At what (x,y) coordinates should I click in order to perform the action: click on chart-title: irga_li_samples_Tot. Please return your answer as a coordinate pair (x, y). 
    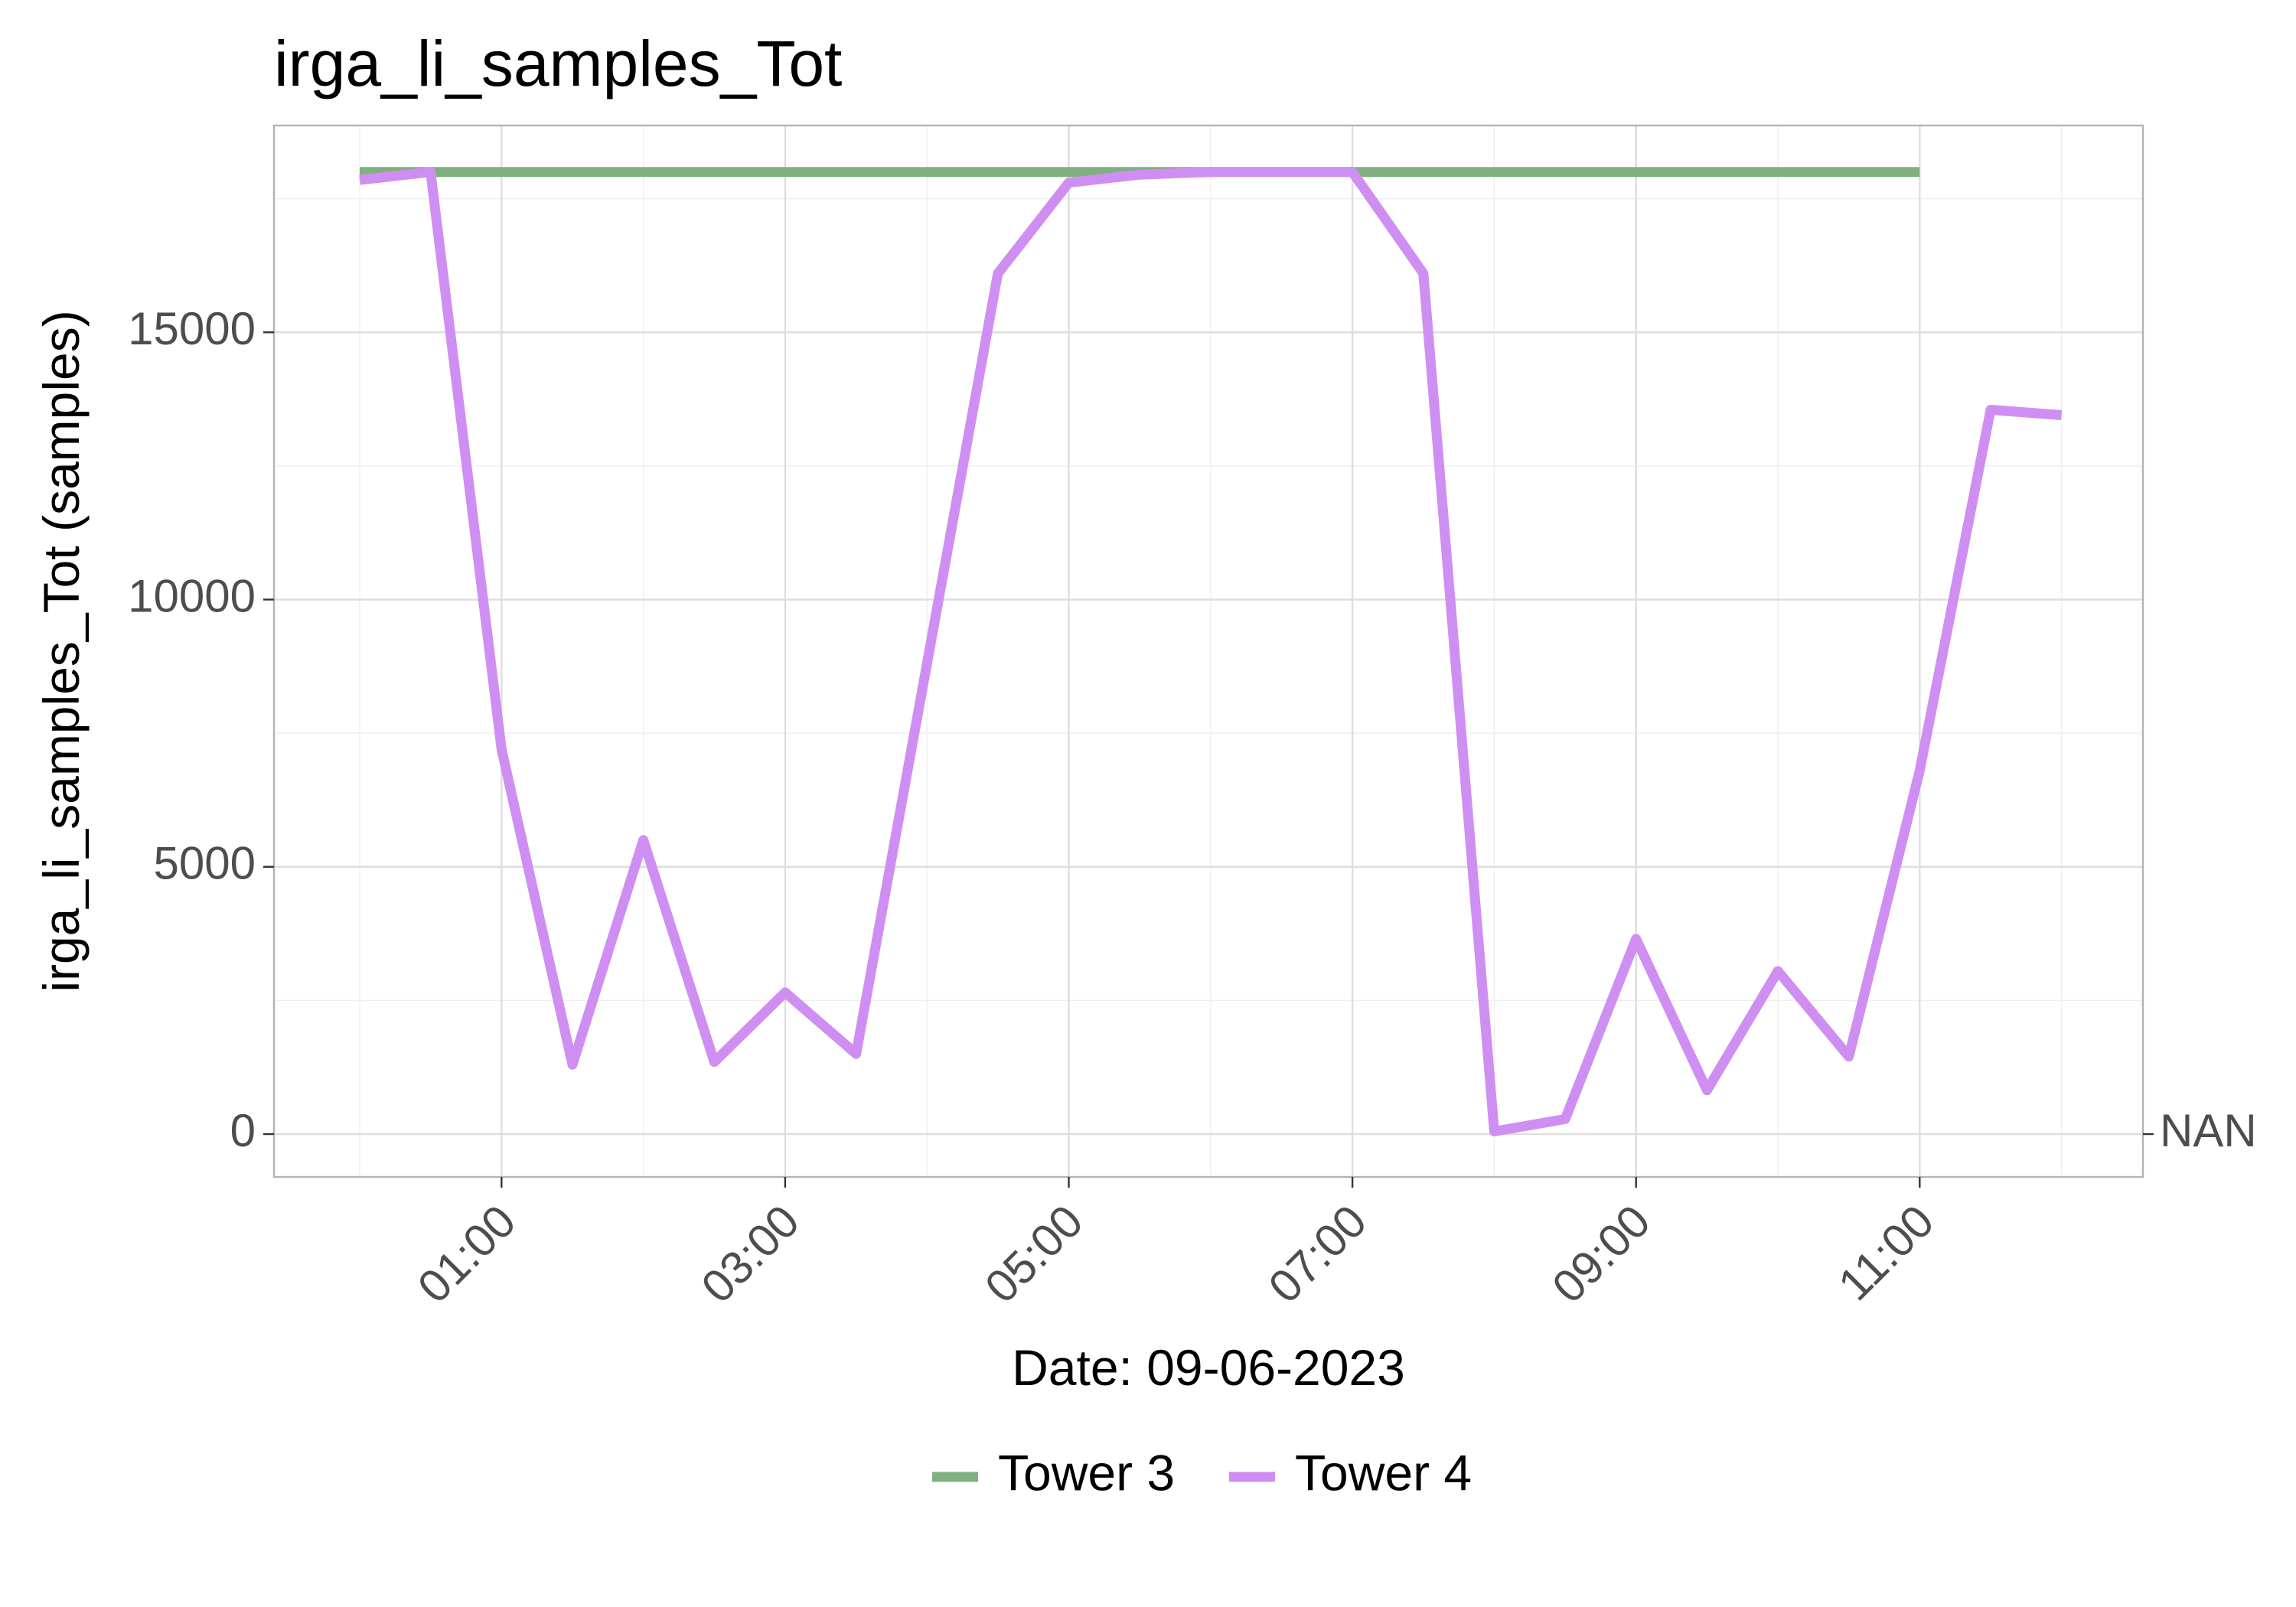
    Looking at the image, I should click on (558, 64).